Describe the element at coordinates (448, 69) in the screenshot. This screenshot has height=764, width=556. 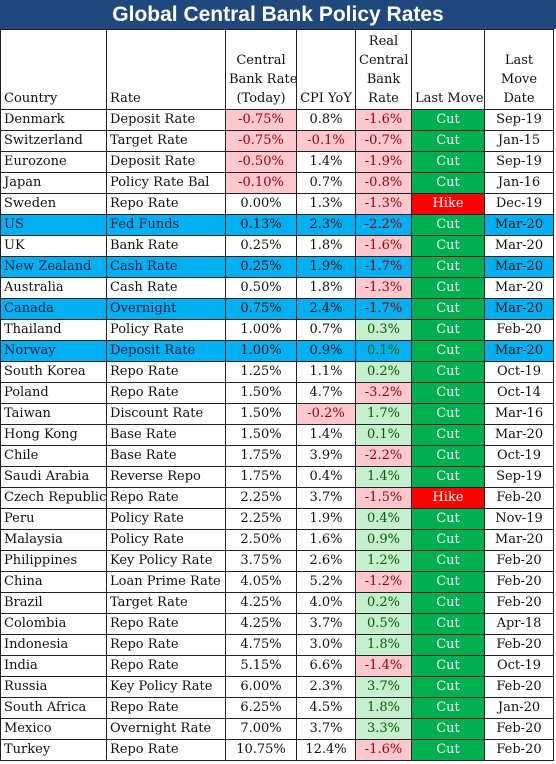
I see `column-header-last-move: Last Move` at that location.